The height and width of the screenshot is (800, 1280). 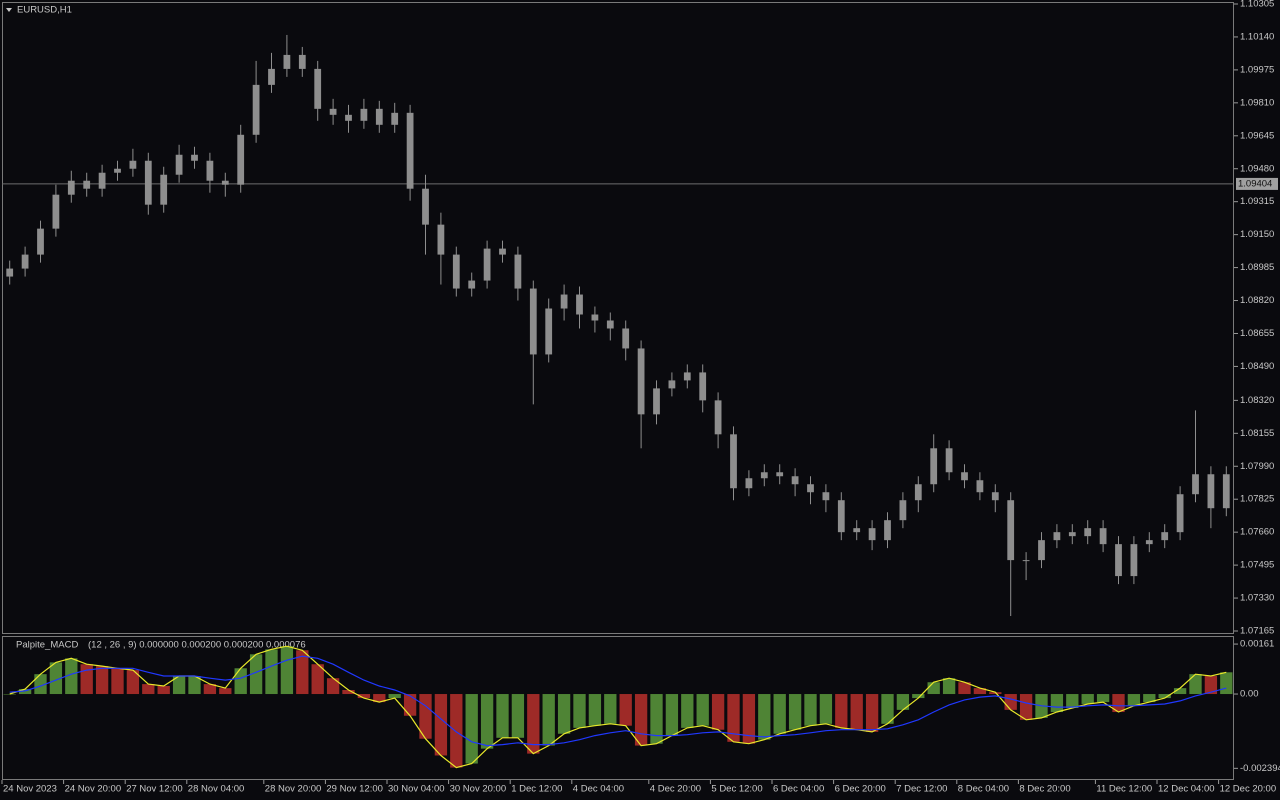 What do you see at coordinates (1257, 36) in the screenshot?
I see `y-tick-label: 1.10140` at bounding box center [1257, 36].